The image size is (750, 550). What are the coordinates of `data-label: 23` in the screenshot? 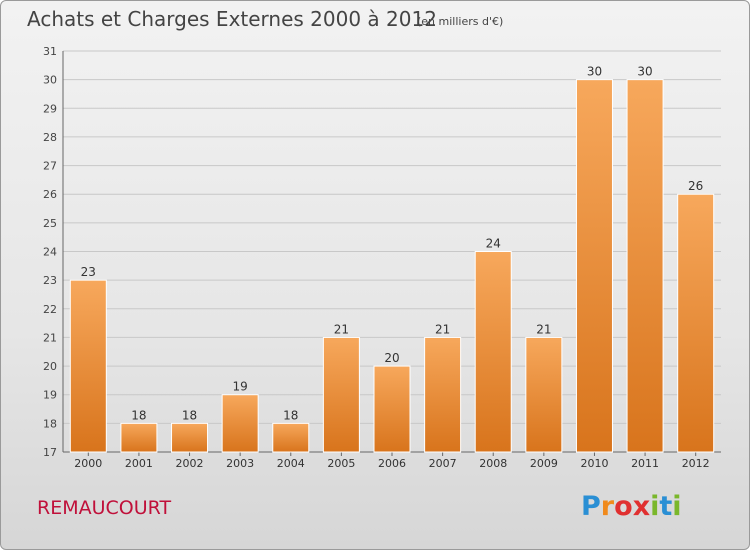 It's located at (88, 272).